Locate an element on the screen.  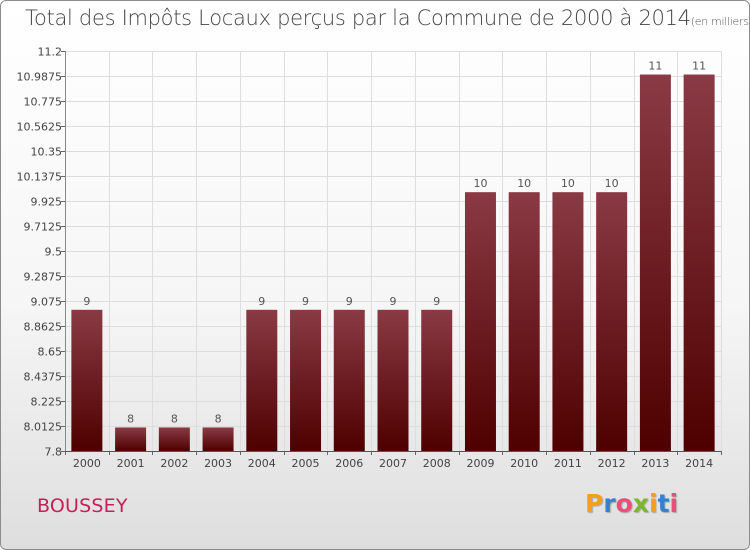
y-tick-label: 10.35 is located at coordinates (47, 152).